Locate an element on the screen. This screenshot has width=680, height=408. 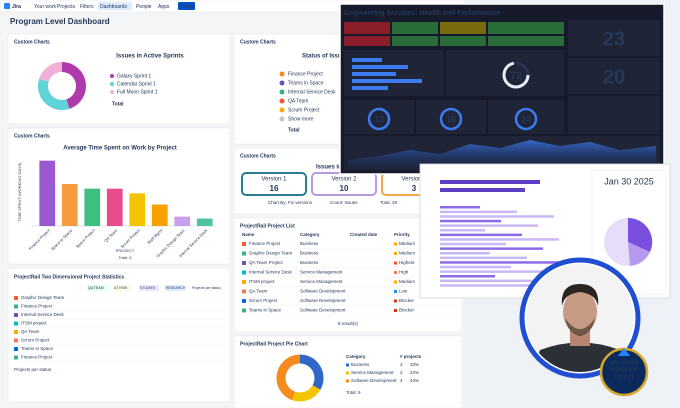
gauge-arc is located at coordinates (516, 75).